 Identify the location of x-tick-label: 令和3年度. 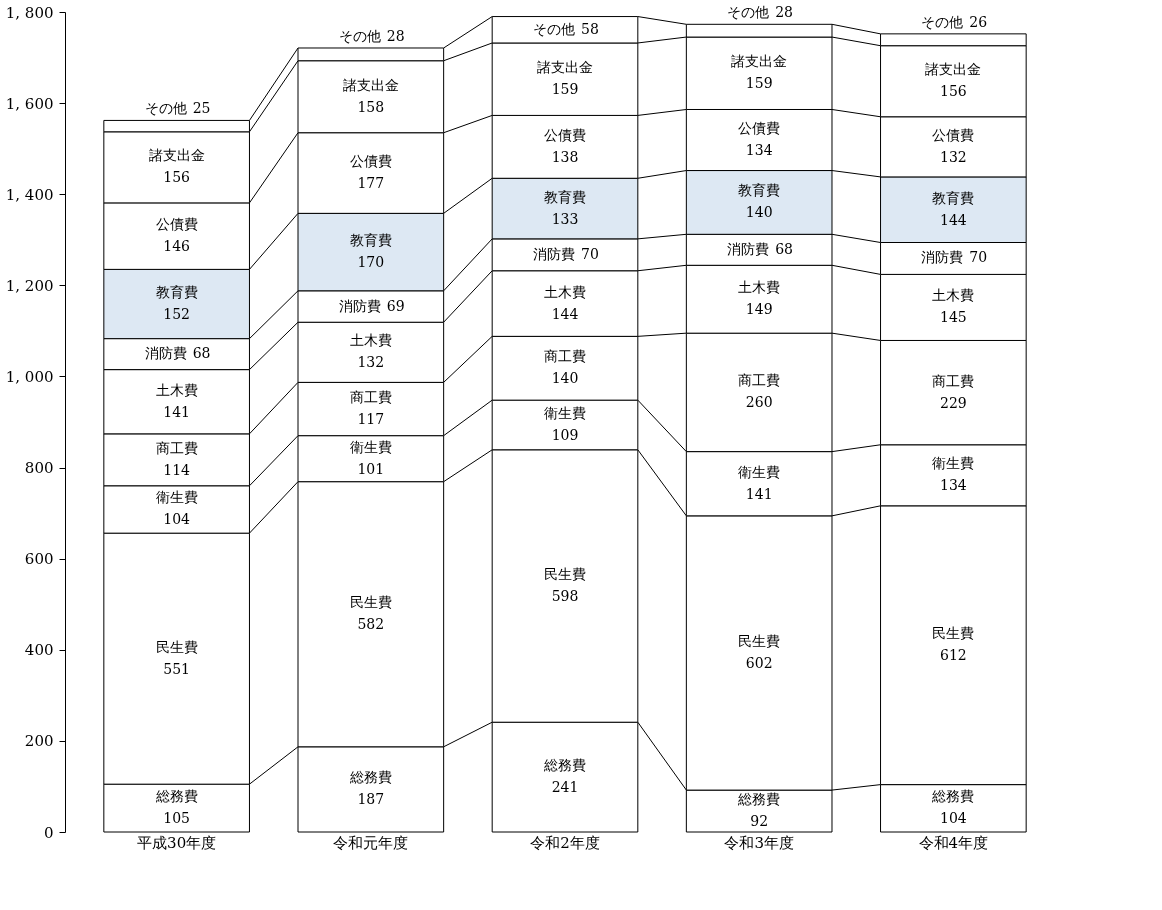
(759, 842).